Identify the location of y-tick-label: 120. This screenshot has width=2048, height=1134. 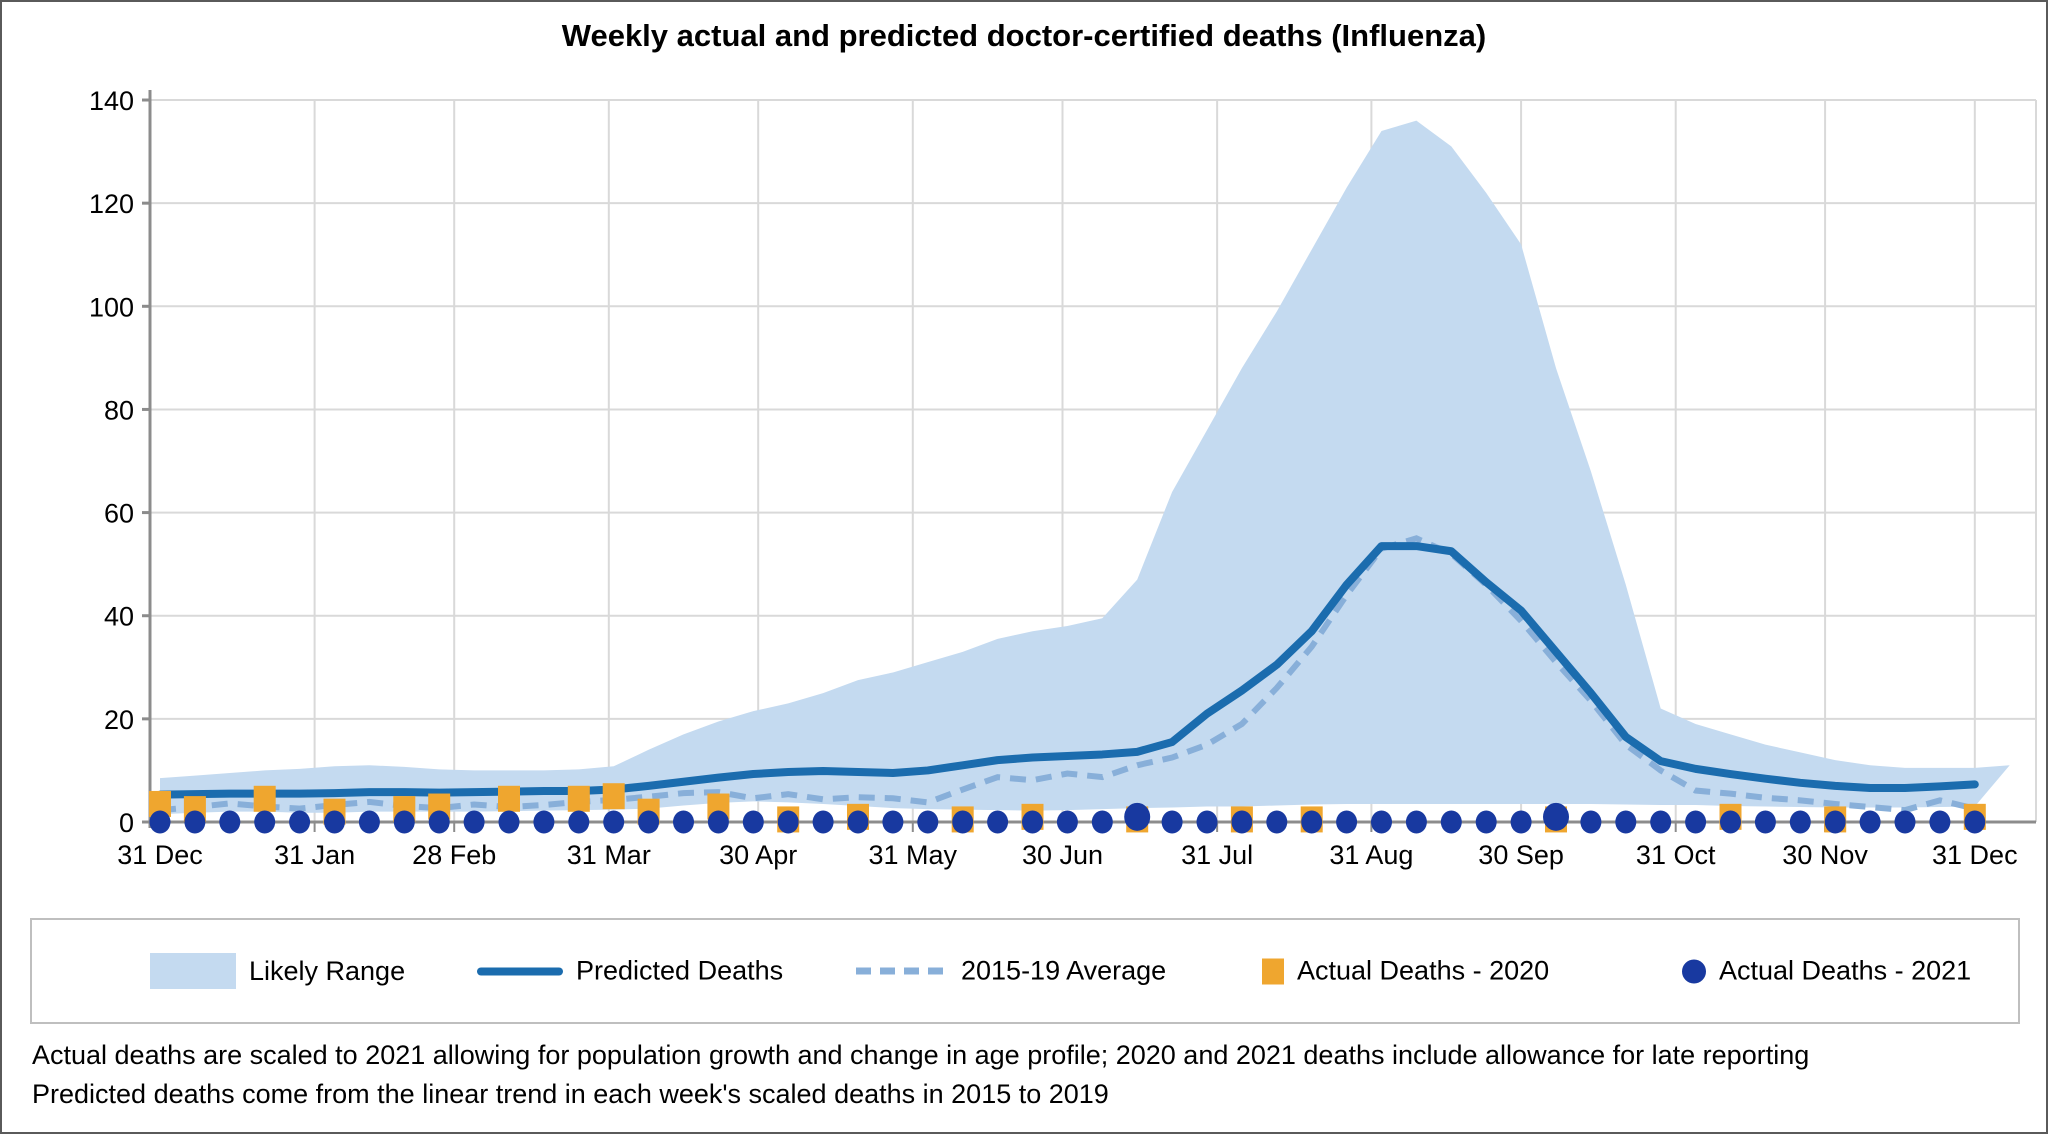
(111, 204).